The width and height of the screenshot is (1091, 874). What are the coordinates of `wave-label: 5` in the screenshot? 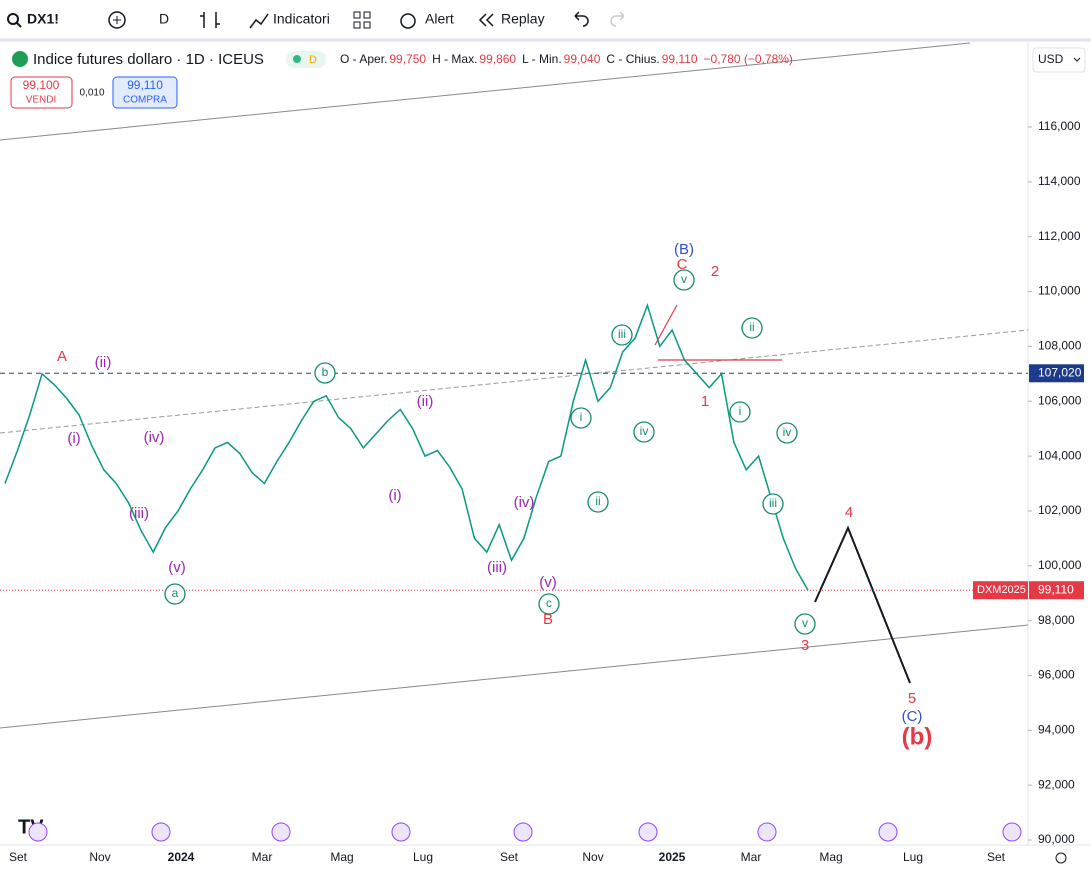 It's located at (912, 698).